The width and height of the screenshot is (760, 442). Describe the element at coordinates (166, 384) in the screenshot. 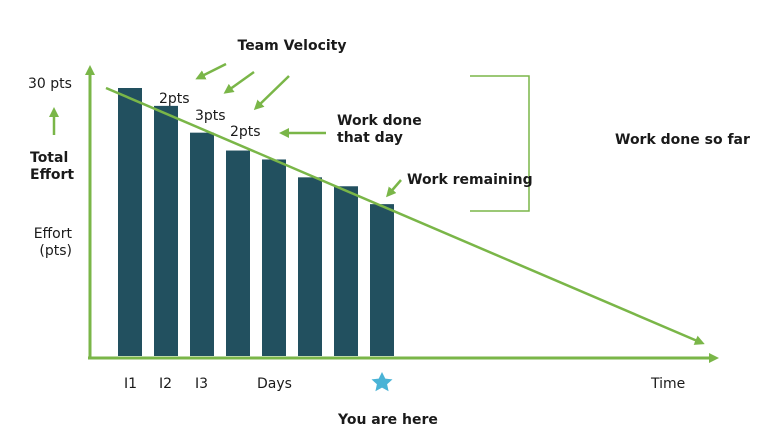

I see `x-tick-label: I2` at that location.